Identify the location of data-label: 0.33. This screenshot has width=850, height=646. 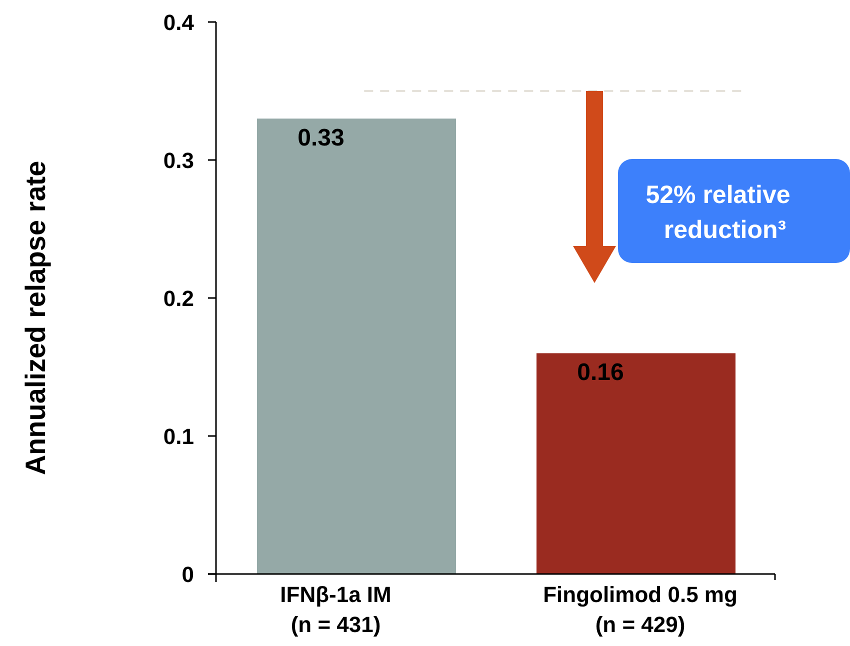
(321, 138).